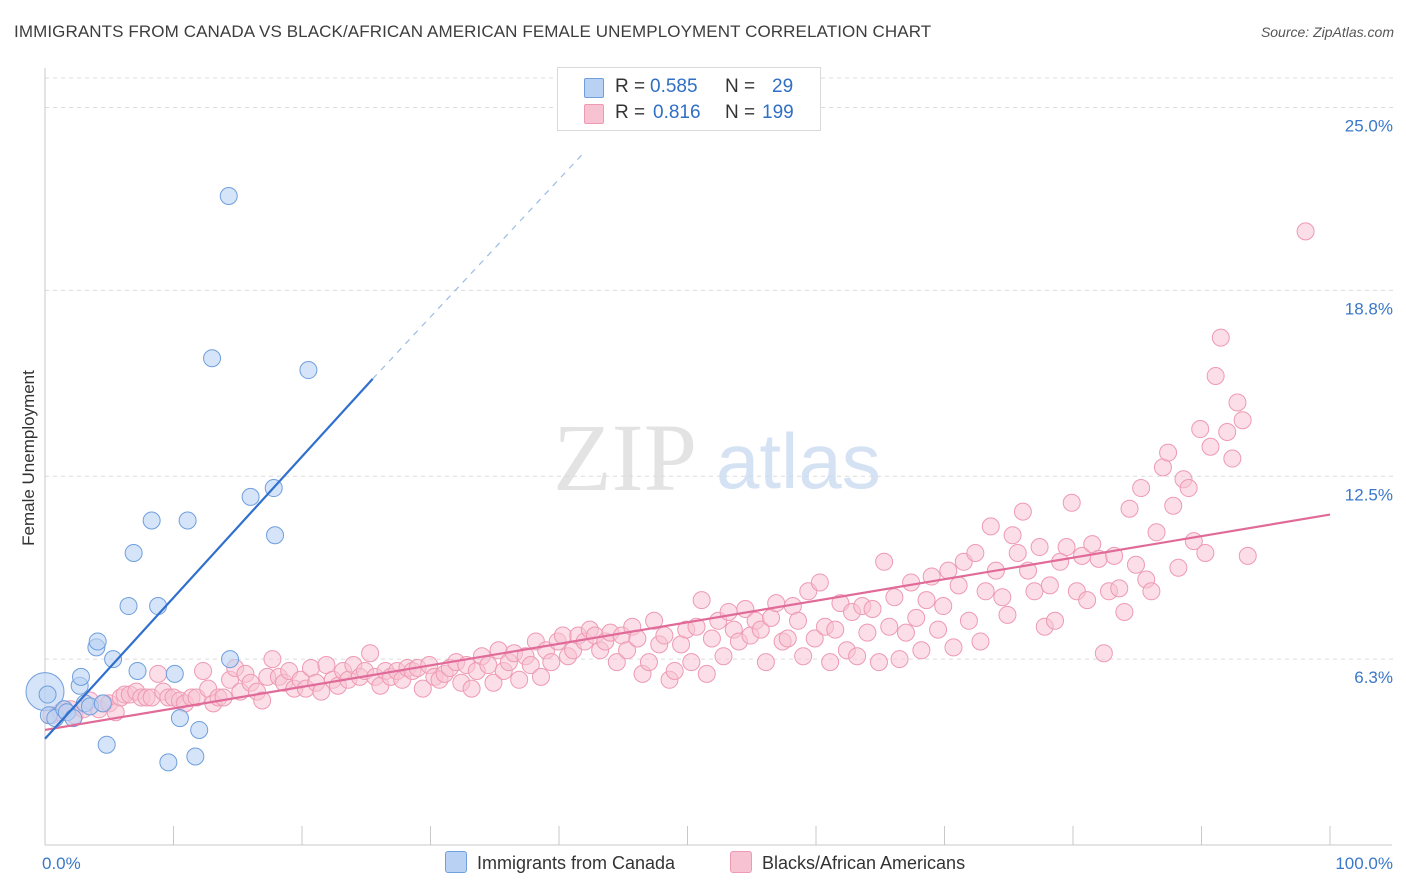  I want to click on legend-r-value-blue: 0.585, so click(674, 86).